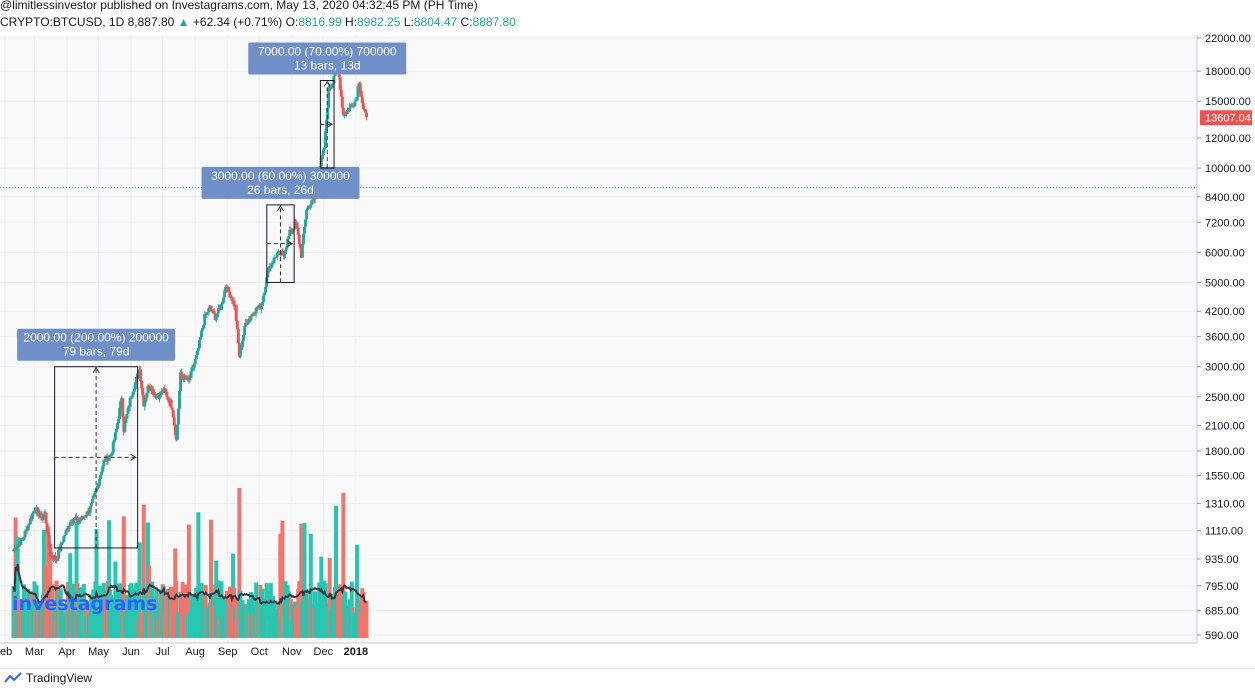 The image size is (1255, 691). What do you see at coordinates (327, 66) in the screenshot?
I see `measurement-bars-label: 13 bars, 13d` at bounding box center [327, 66].